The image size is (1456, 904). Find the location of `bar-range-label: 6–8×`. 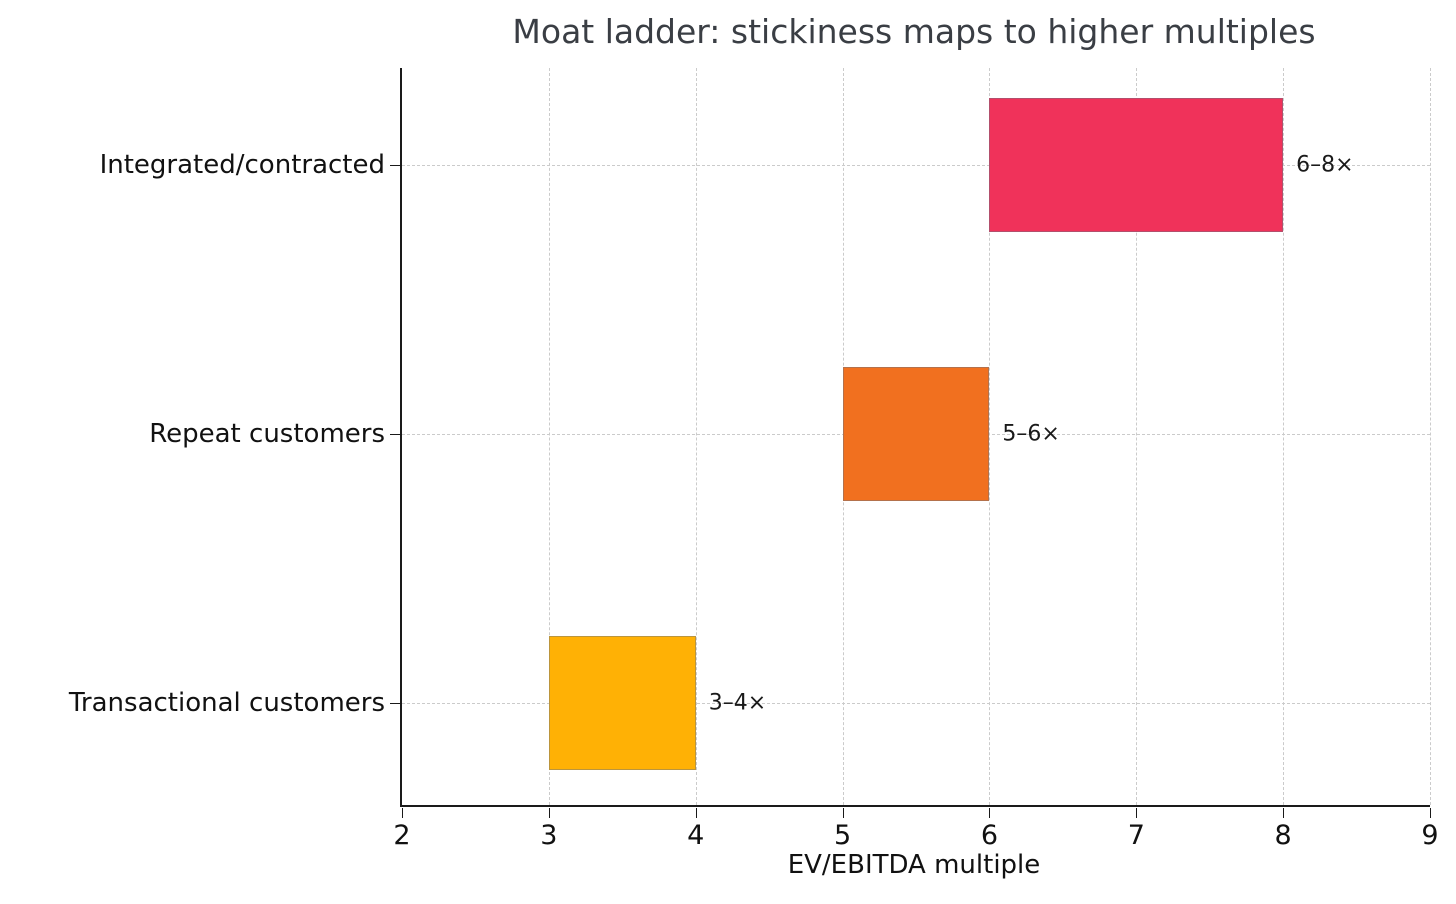

bar-range-label: 6–8× is located at coordinates (1325, 165).